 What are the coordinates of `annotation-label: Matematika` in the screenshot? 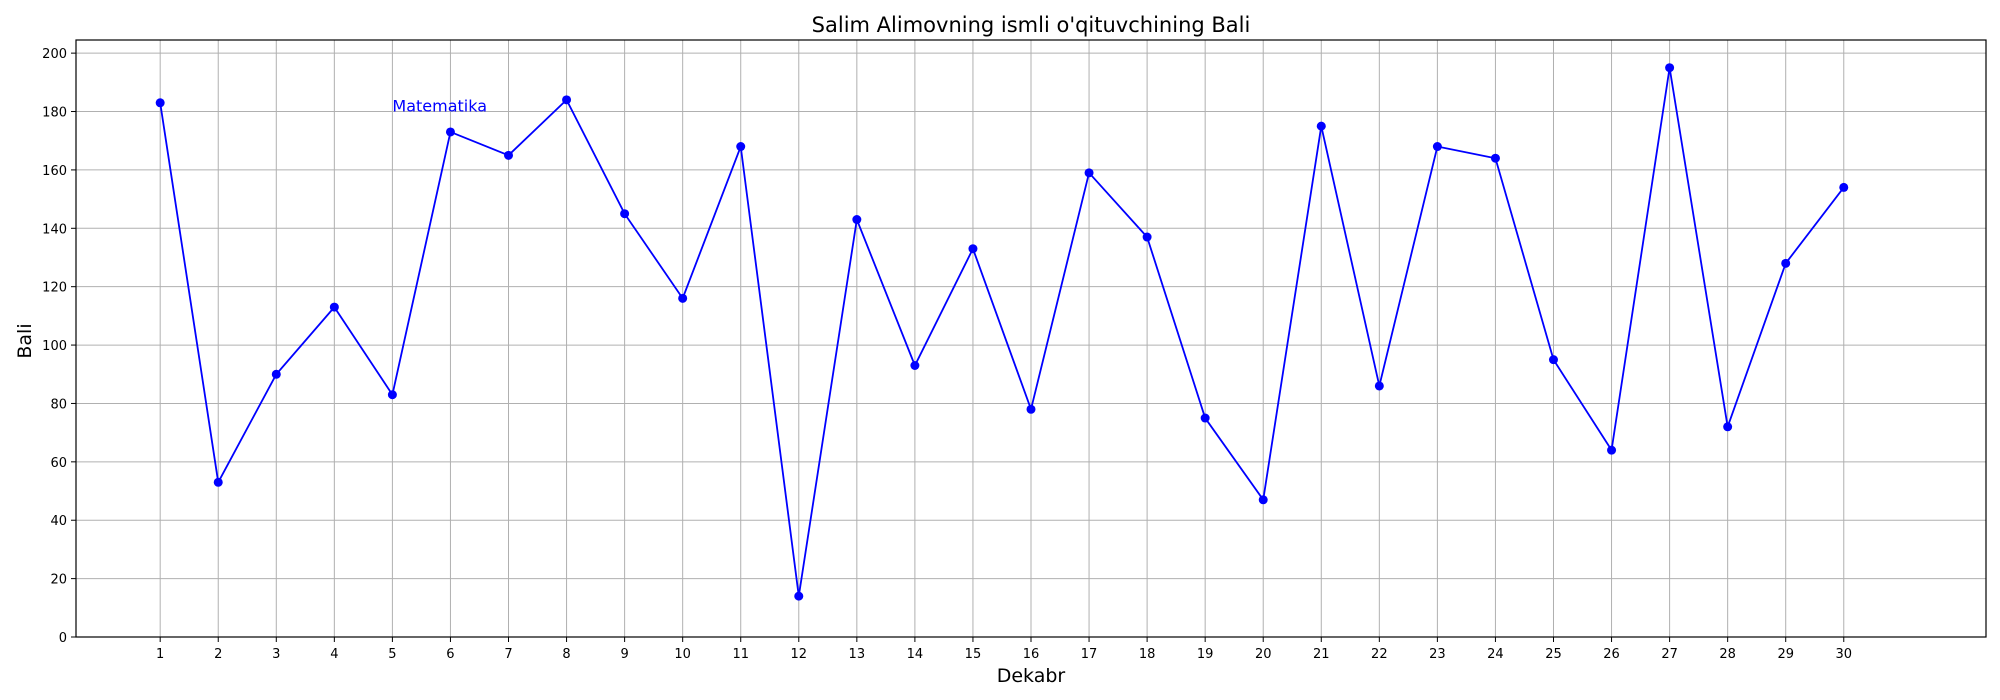 It's located at (439, 106).